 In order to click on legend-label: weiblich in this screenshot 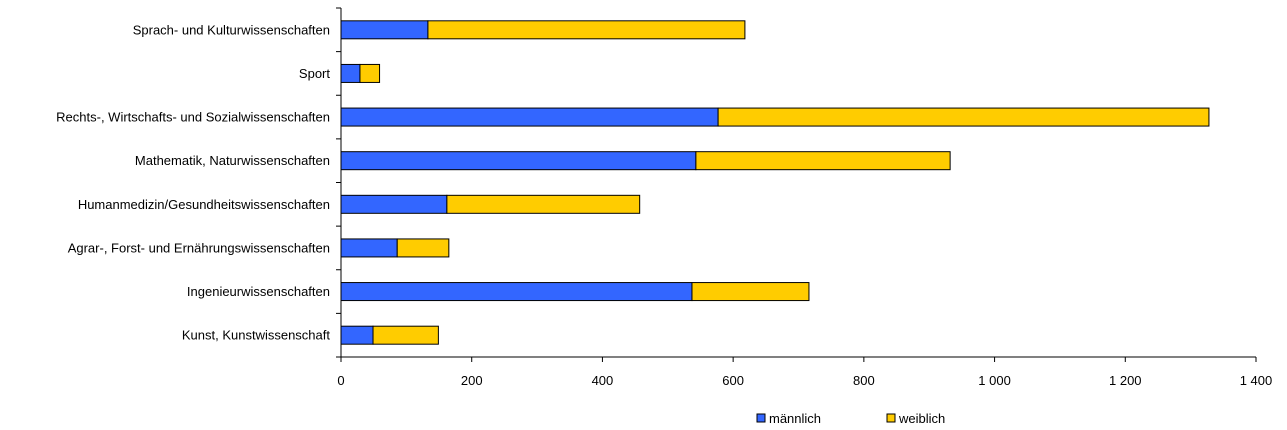, I will do `click(921, 418)`.